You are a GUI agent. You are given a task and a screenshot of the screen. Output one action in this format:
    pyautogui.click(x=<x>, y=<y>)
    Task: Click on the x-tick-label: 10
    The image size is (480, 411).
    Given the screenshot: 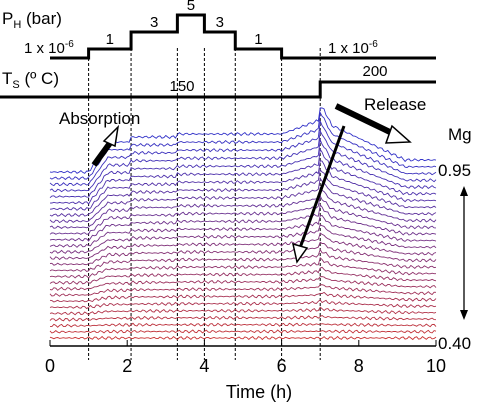 What is the action you would take?
    pyautogui.click(x=436, y=366)
    